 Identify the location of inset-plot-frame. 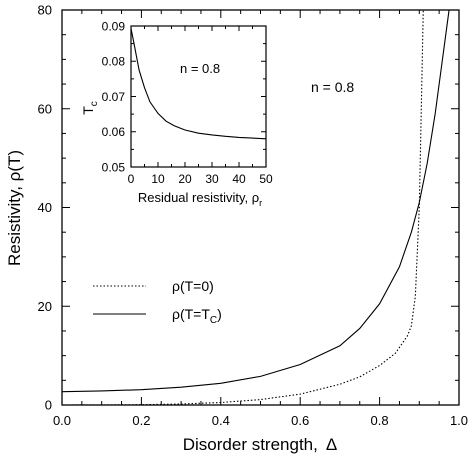
(198, 96).